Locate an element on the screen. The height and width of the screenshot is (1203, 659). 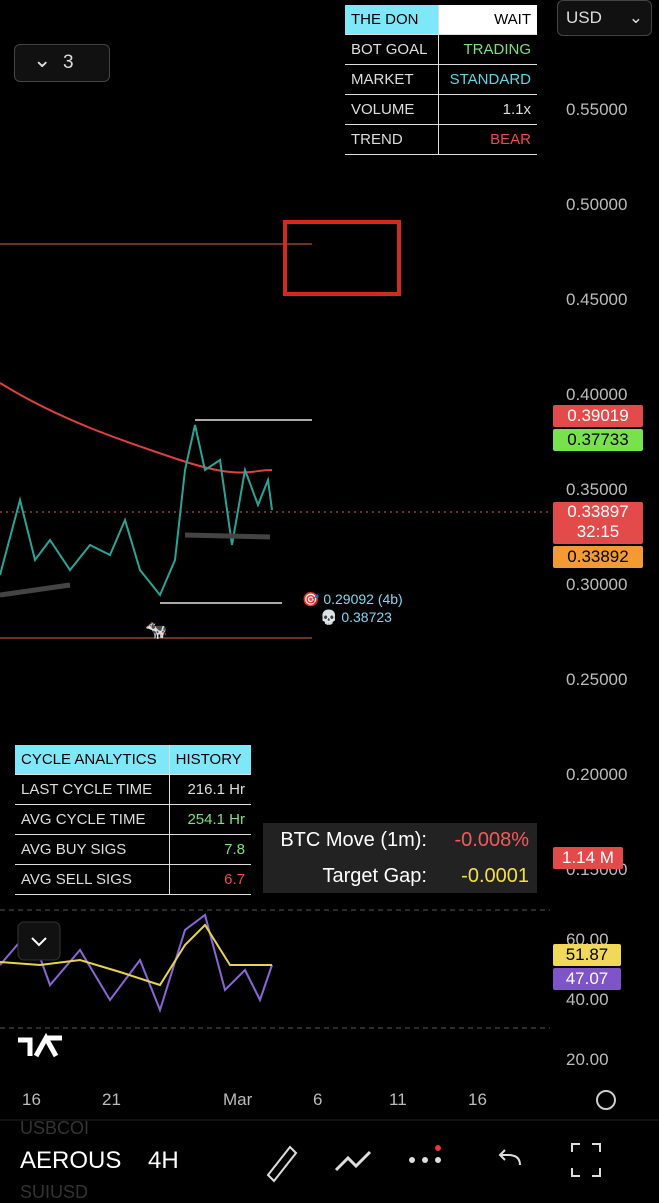
time-label: 11 is located at coordinates (398, 1099).